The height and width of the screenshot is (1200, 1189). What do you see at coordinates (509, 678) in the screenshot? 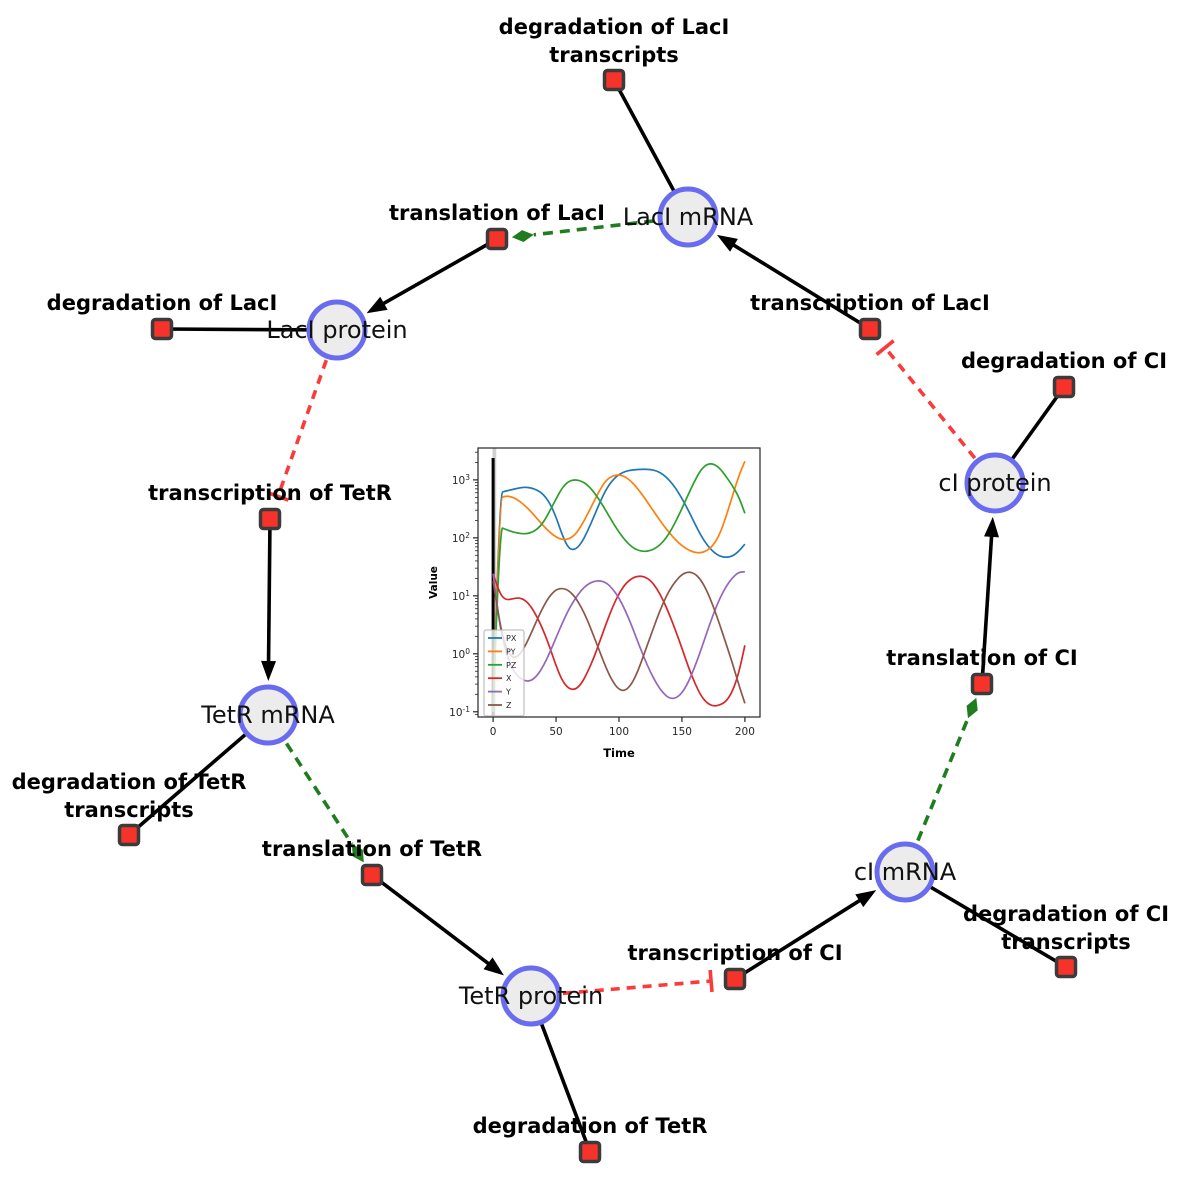
I see `legend-label-X: X` at bounding box center [509, 678].